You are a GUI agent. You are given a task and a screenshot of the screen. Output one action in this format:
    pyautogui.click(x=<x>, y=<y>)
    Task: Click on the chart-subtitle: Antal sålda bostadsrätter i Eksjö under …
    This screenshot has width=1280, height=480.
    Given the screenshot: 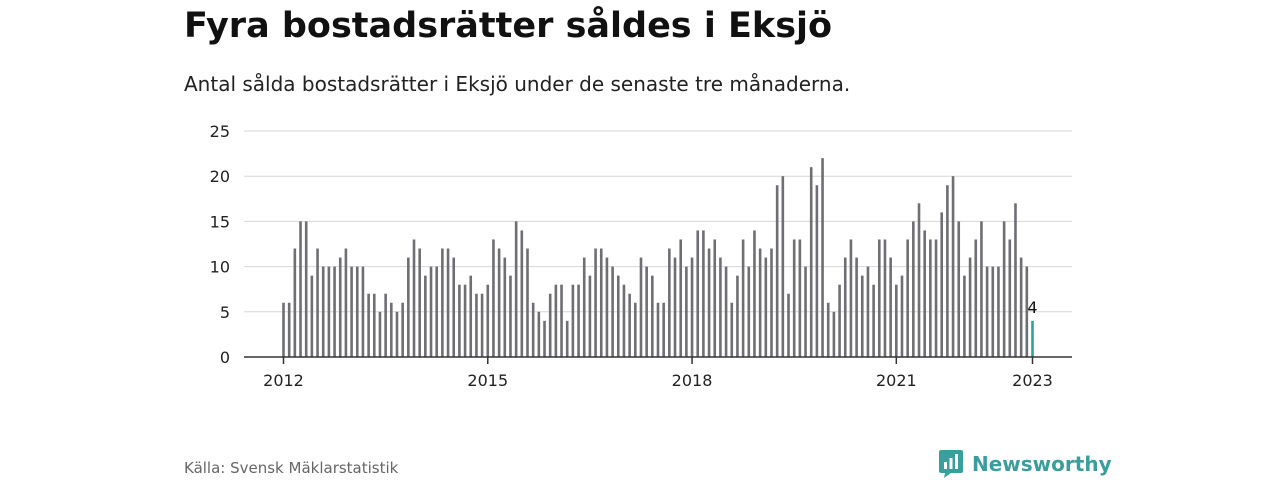 What is the action you would take?
    pyautogui.click(x=517, y=84)
    